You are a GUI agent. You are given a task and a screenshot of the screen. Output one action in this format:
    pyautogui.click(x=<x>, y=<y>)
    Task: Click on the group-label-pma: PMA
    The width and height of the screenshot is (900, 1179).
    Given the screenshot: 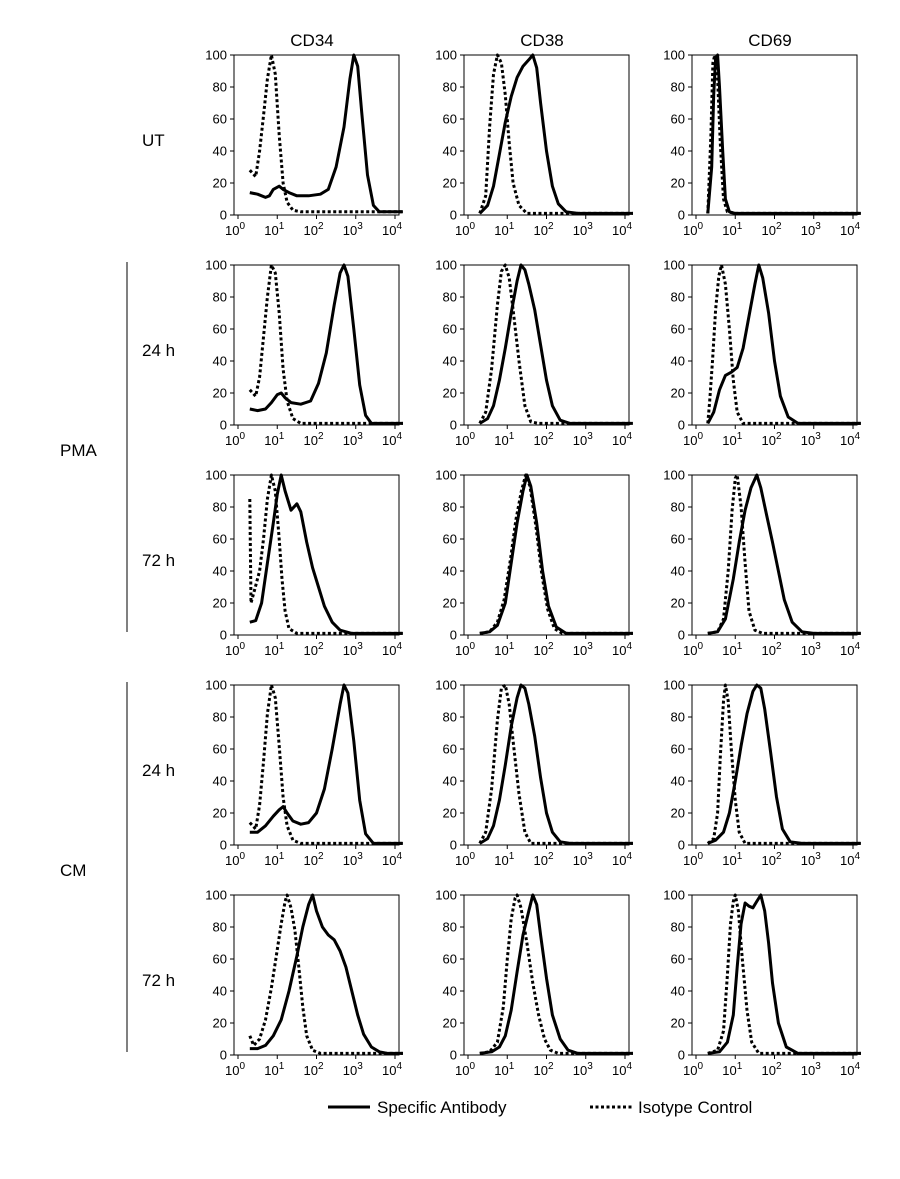 What is the action you would take?
    pyautogui.click(x=79, y=450)
    